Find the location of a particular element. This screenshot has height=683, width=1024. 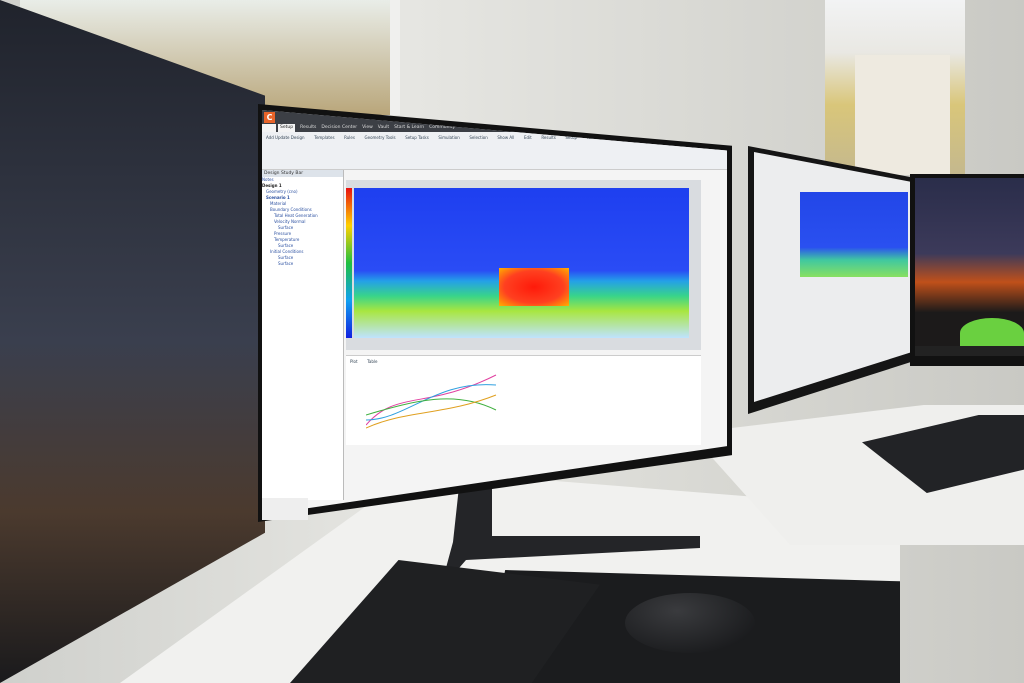

simulation-view is located at coordinates (523, 265).